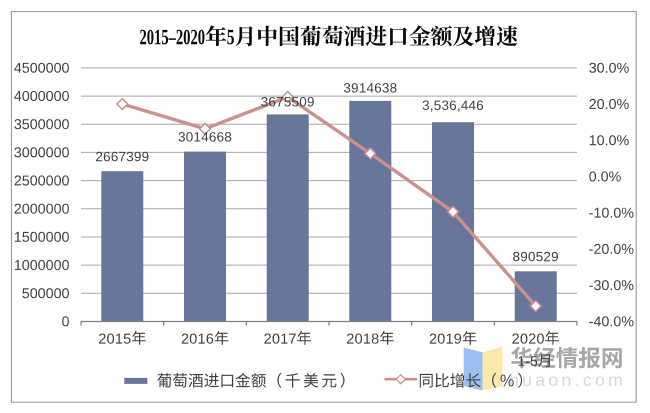 This screenshot has width=650, height=413. I want to click on svg-text: huaon.com, so click(567, 380).